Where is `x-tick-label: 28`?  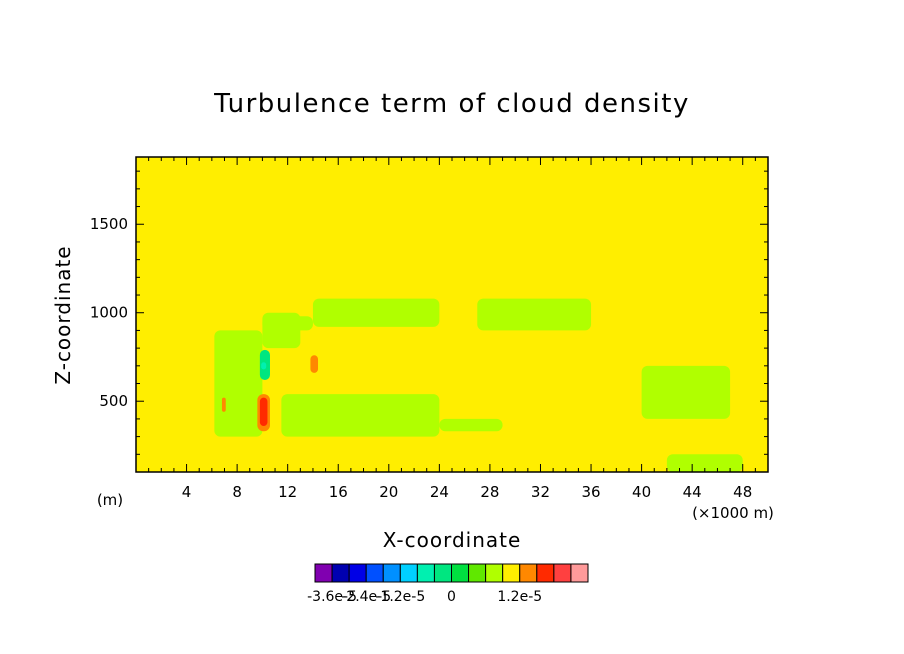 x-tick-label: 28 is located at coordinates (489, 492).